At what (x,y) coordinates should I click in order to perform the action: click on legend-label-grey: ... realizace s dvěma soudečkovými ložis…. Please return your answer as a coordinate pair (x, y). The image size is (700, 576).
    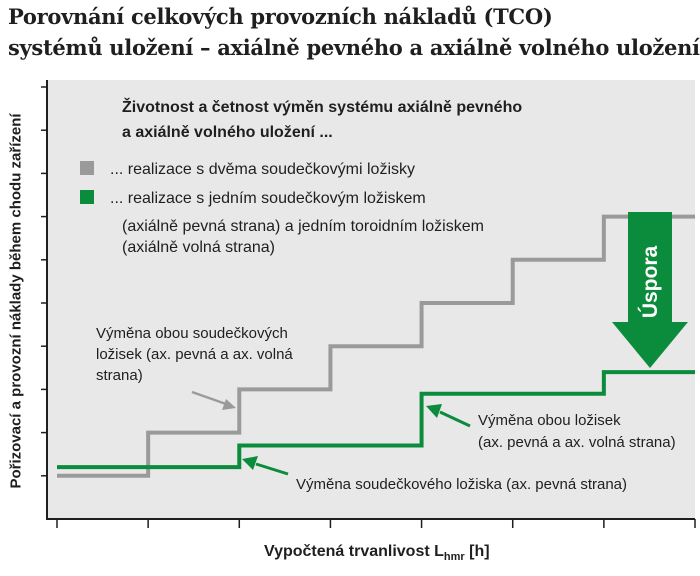
    Looking at the image, I should click on (262, 169).